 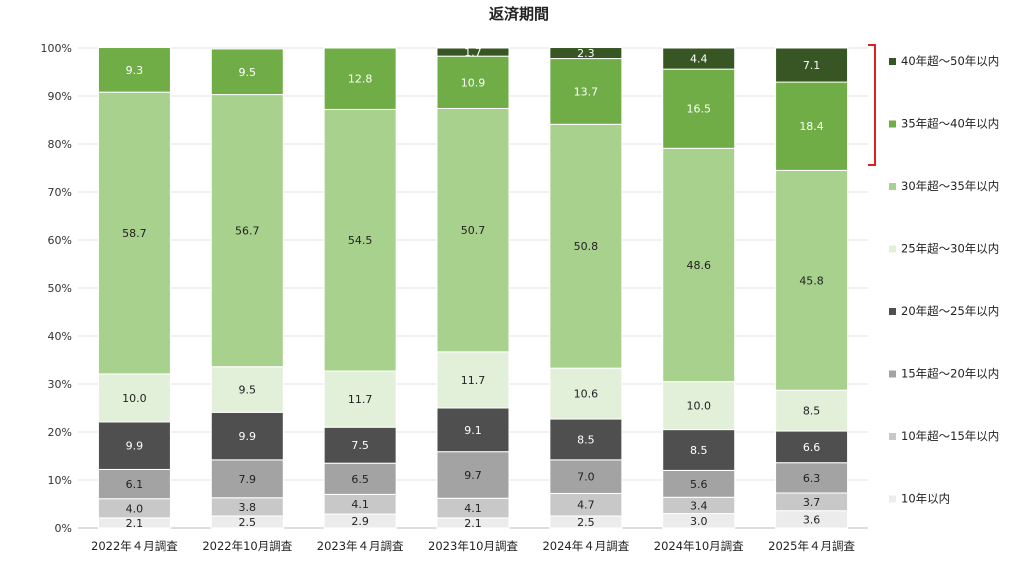 What do you see at coordinates (60, 480) in the screenshot?
I see `y-tick-label: 10%` at bounding box center [60, 480].